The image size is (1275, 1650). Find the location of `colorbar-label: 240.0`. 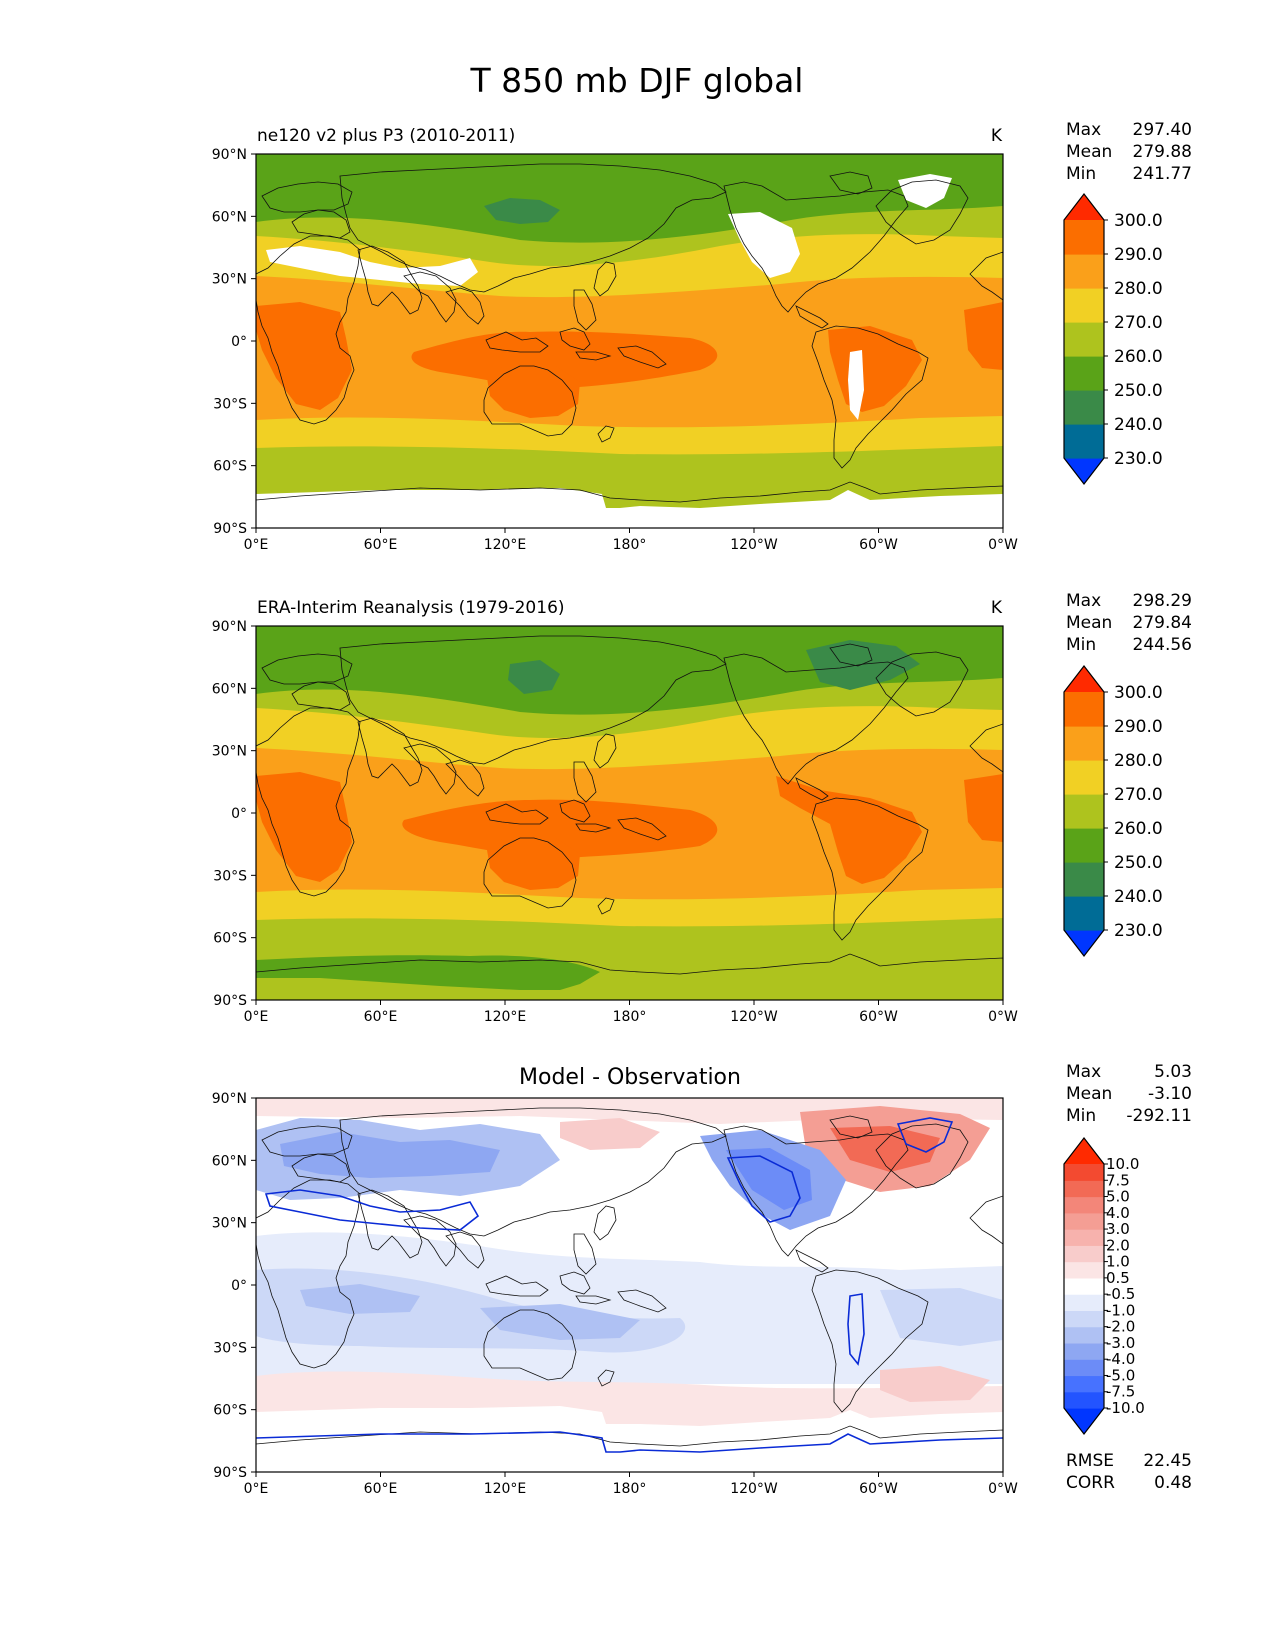

colorbar-label: 240.0 is located at coordinates (1138, 897).